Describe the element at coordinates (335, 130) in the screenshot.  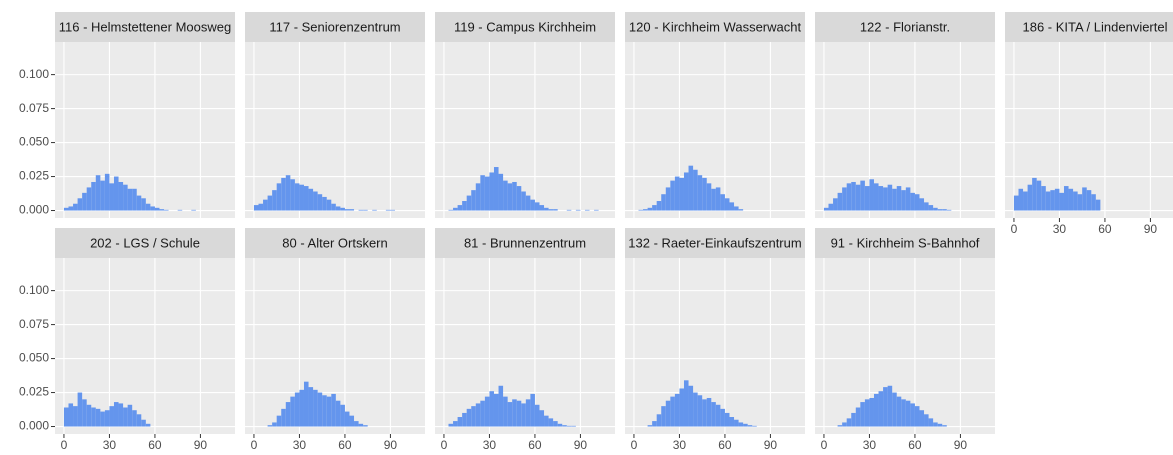
I see `panel-background` at that location.